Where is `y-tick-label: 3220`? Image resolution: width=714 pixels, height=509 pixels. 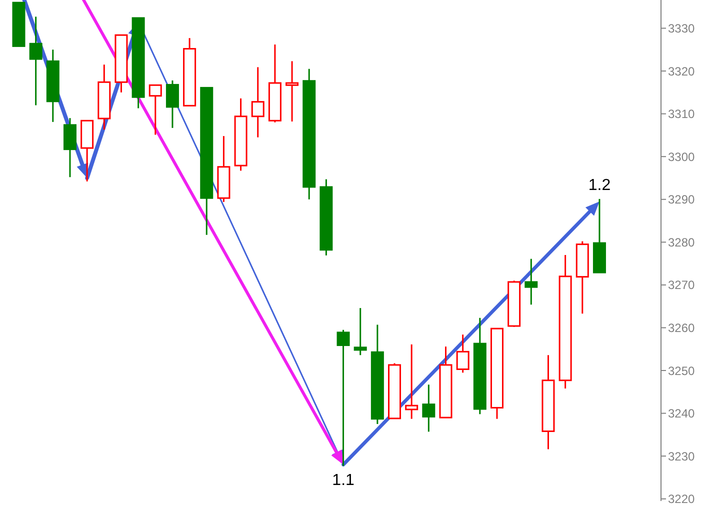
y-tick-label: 3220 is located at coordinates (682, 499).